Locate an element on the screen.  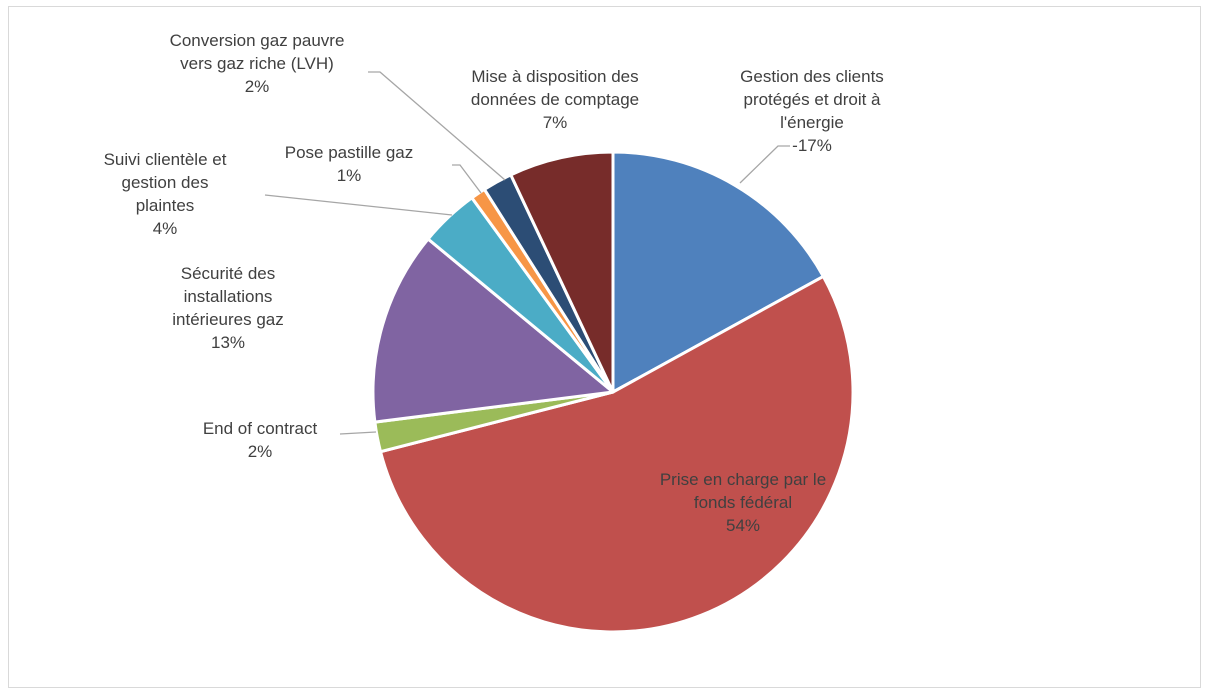
slice-label-line: Pose pastille gaz is located at coordinates (349, 152).